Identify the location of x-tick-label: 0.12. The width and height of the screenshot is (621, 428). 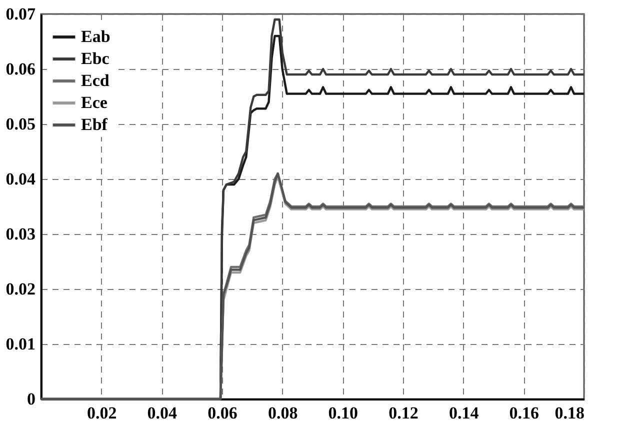
(403, 413).